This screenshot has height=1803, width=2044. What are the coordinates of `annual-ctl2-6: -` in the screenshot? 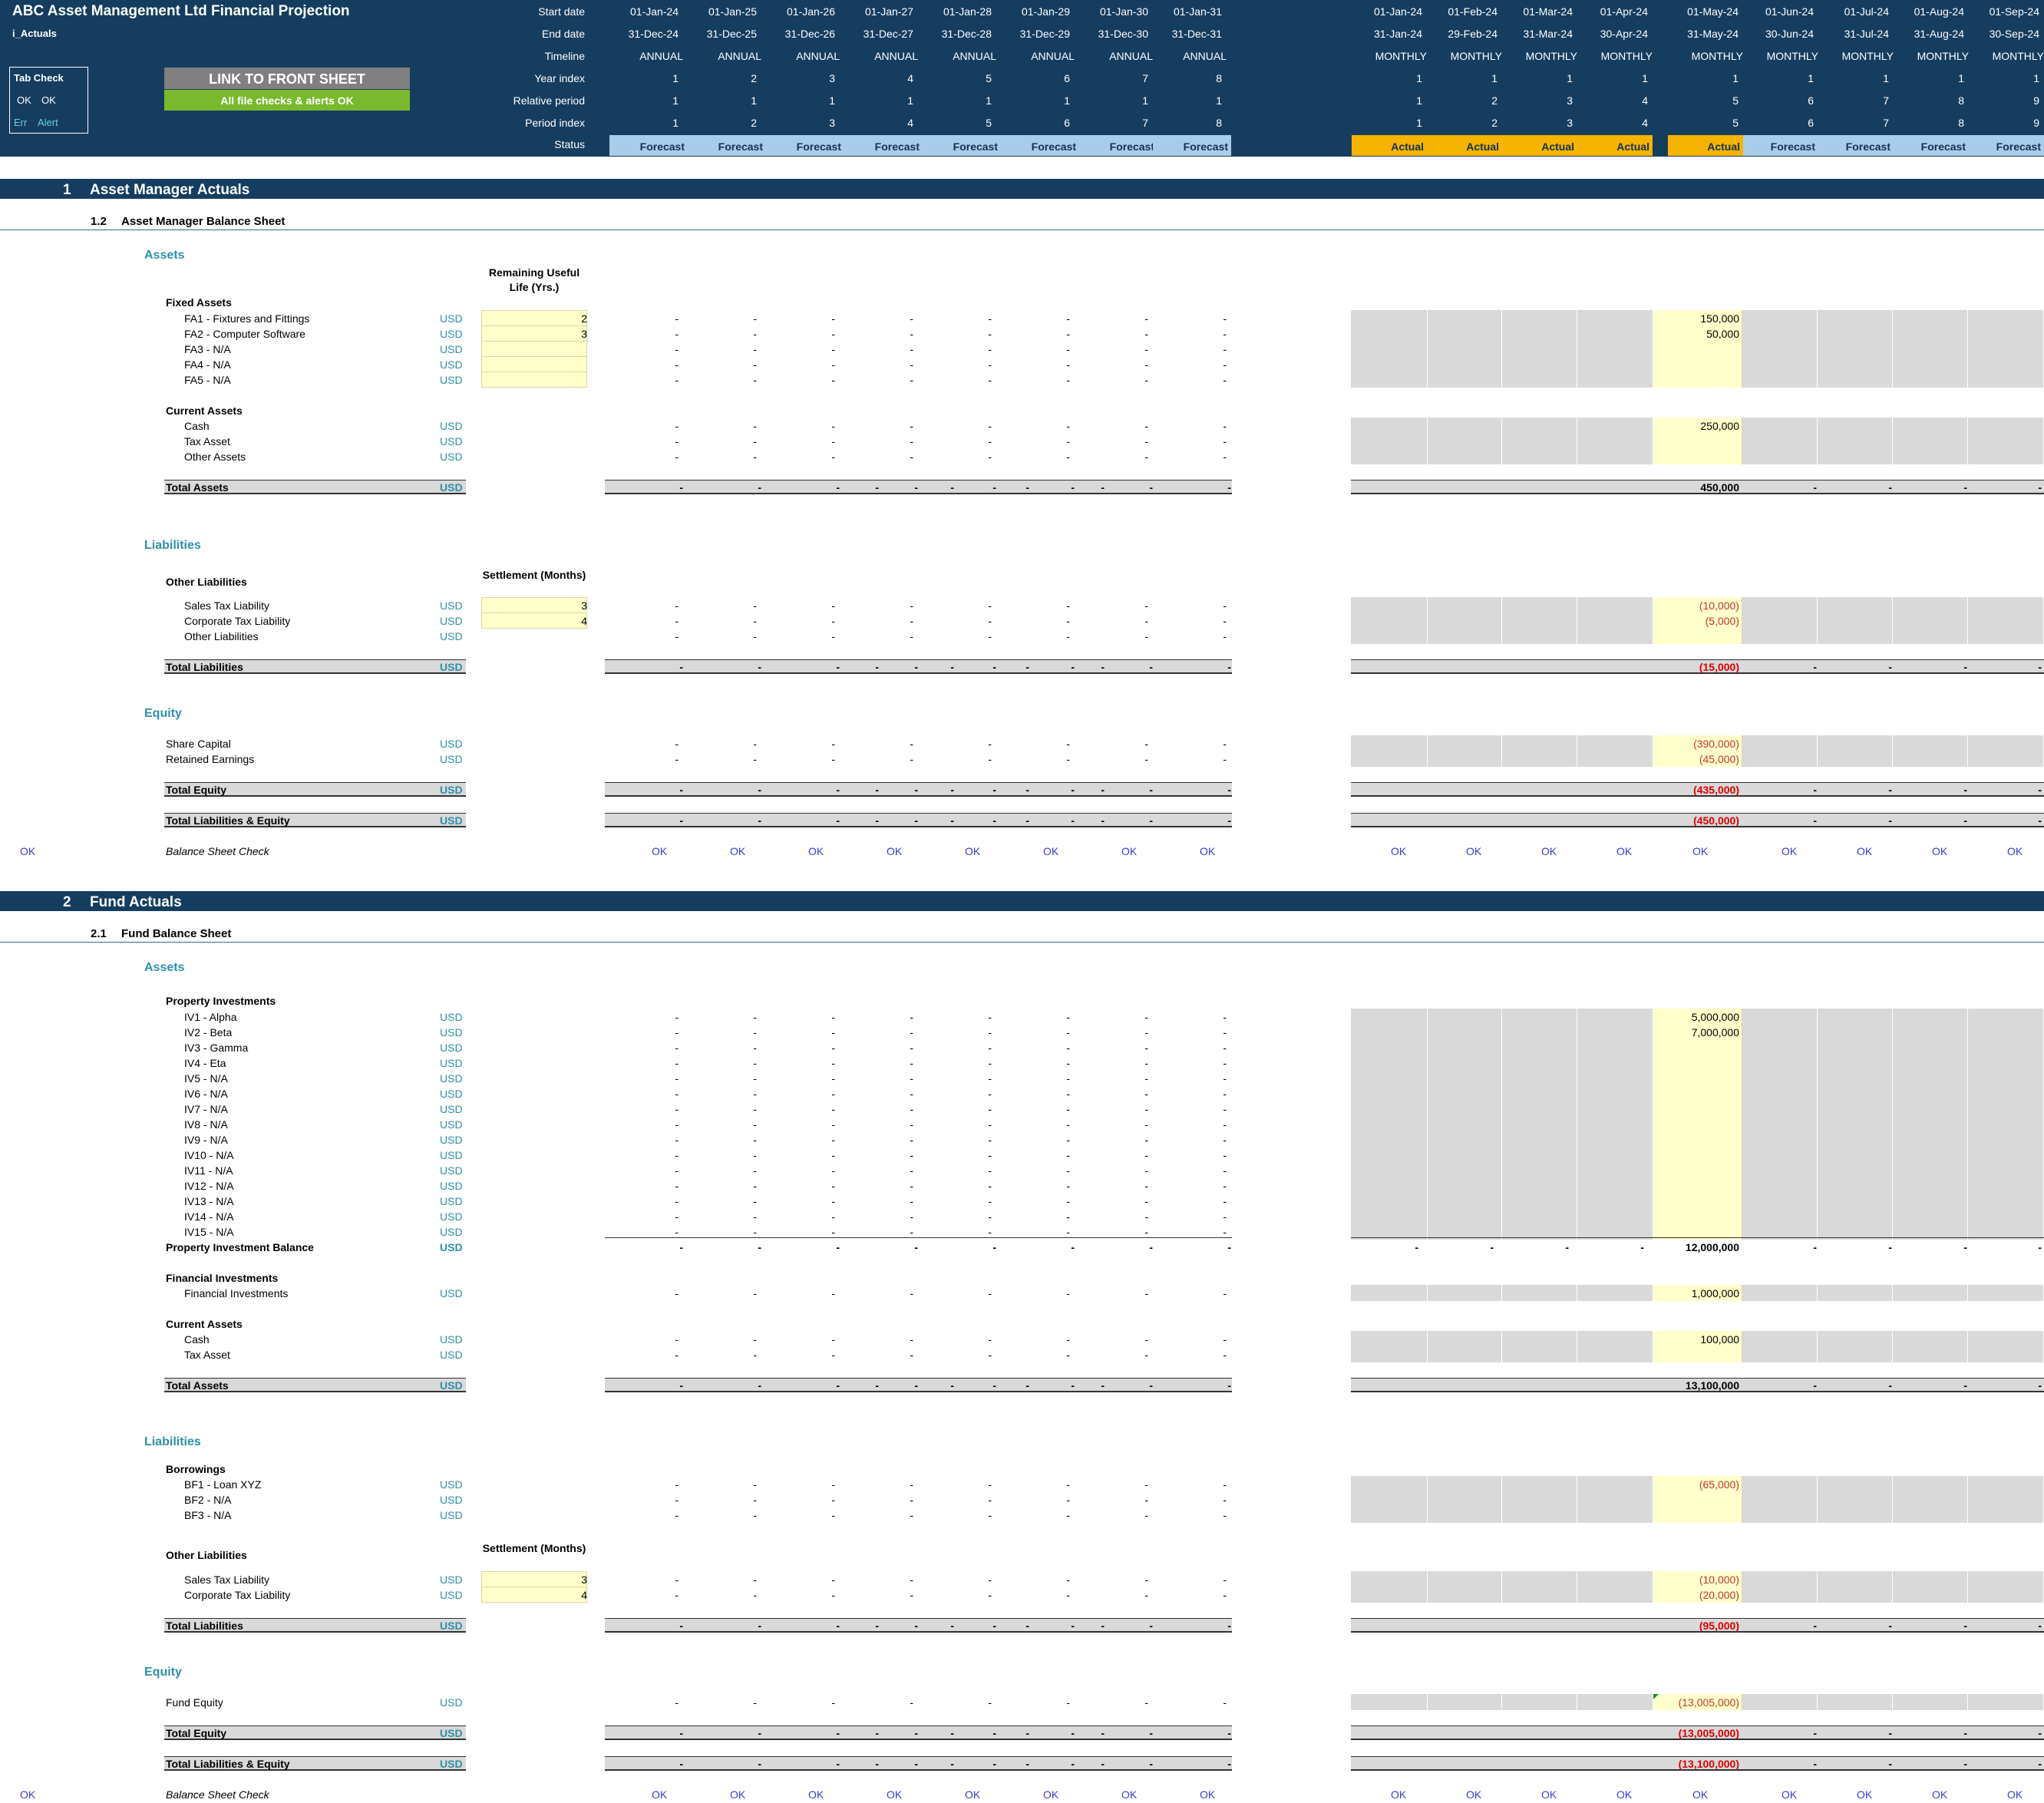 It's located at (1146, 1595).